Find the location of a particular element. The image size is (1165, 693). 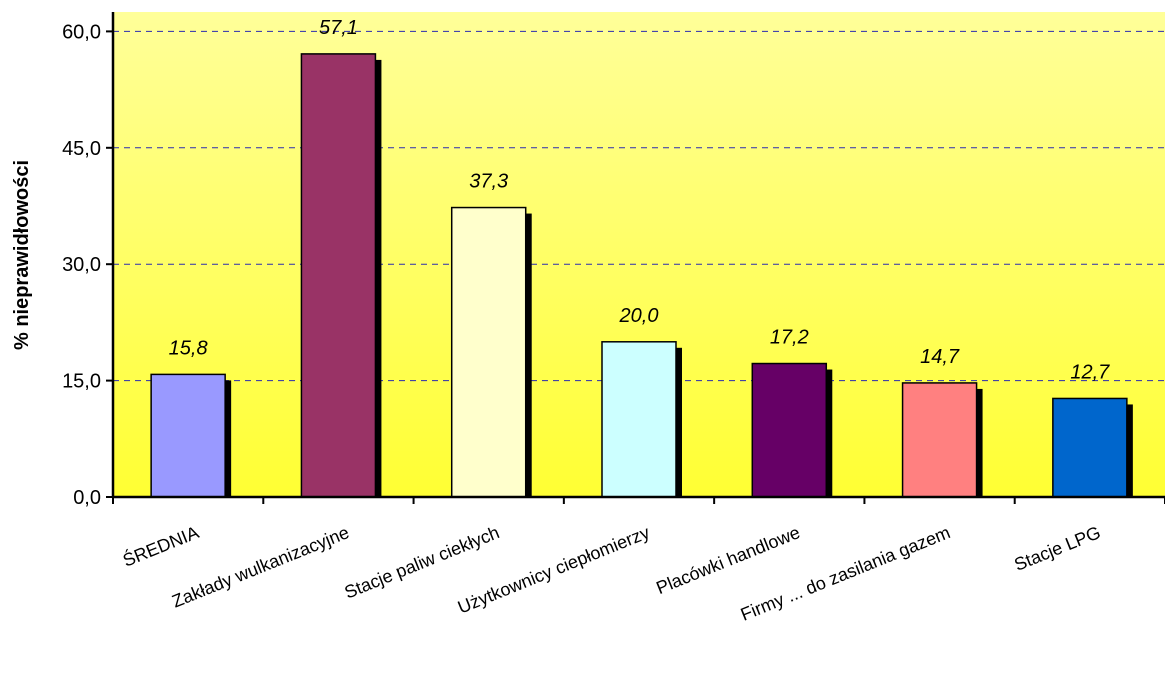

bar-value-label: 15,8 is located at coordinates (188, 348).